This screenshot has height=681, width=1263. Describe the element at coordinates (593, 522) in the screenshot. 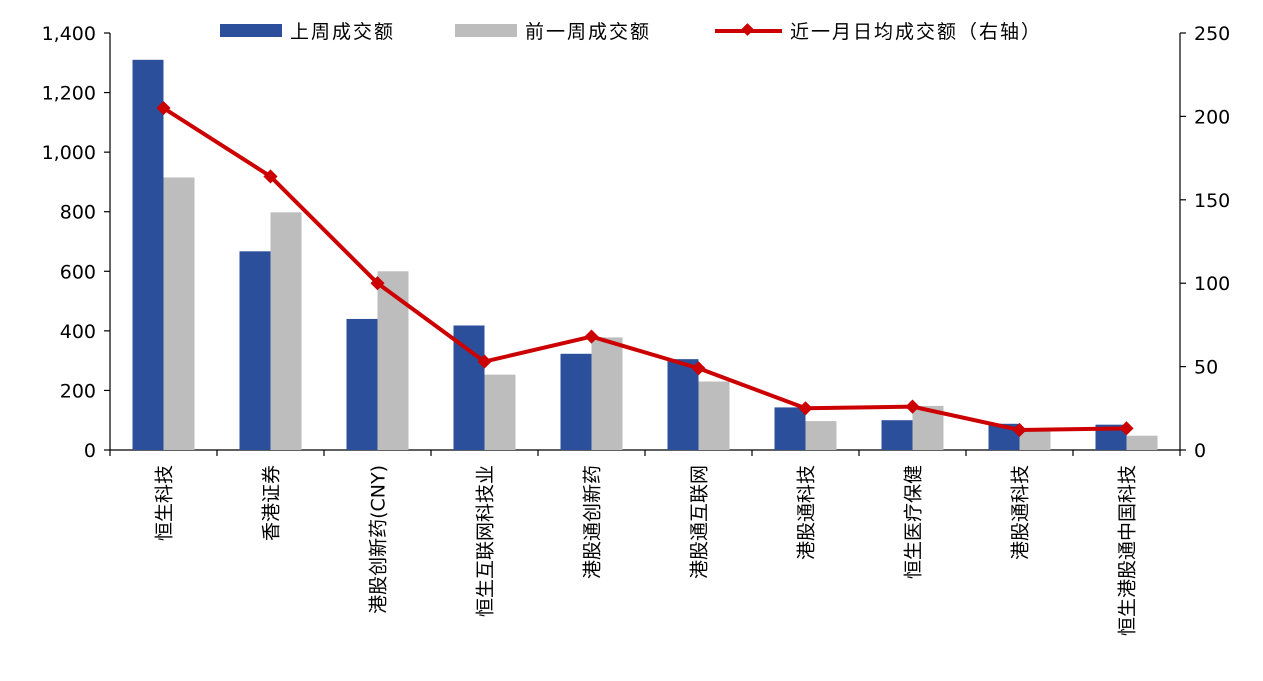

I see `category-label: 港股通创新药` at that location.